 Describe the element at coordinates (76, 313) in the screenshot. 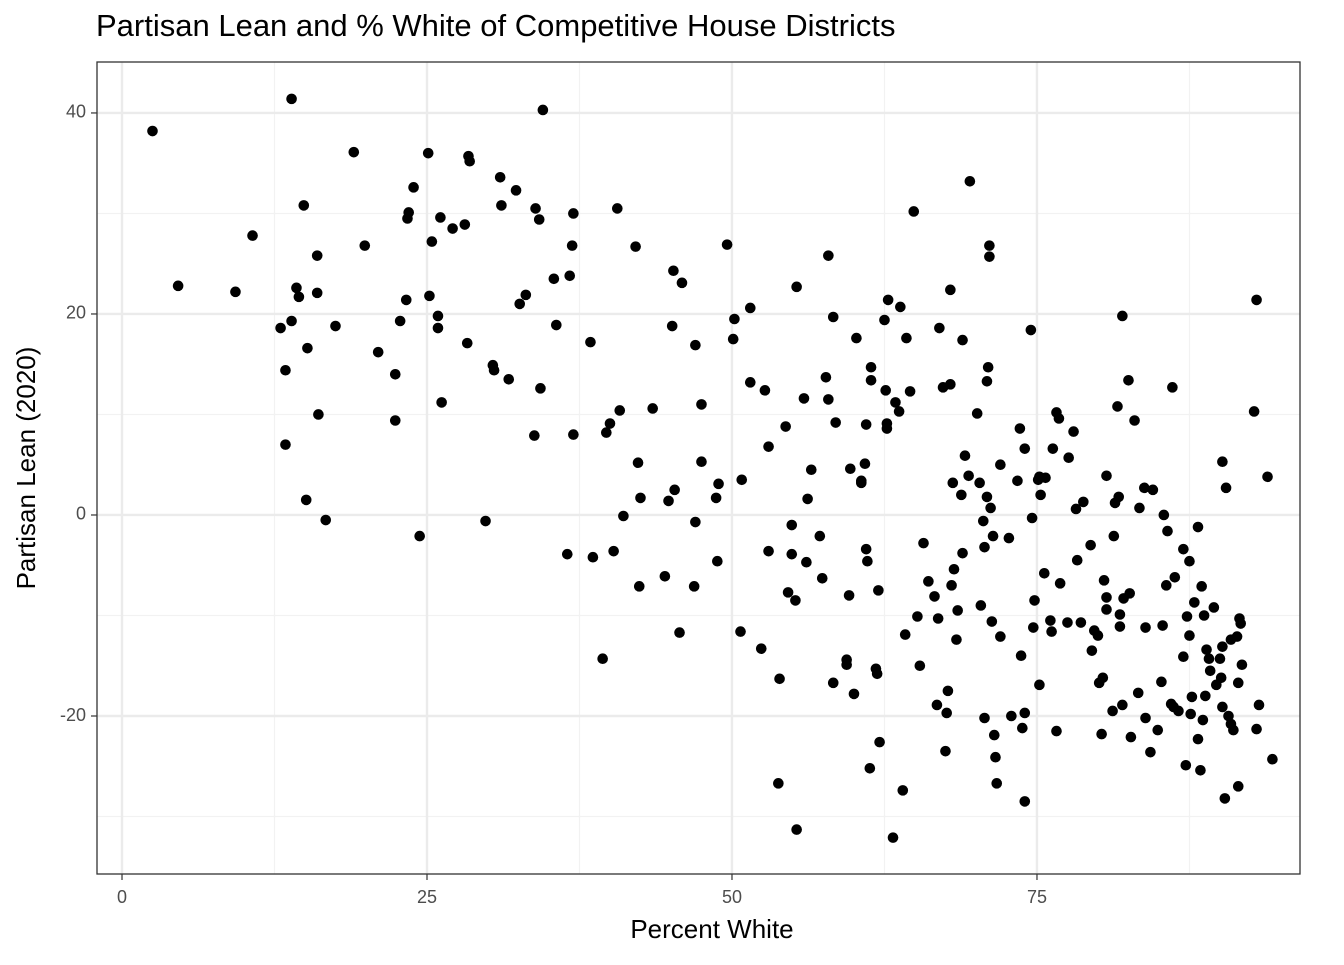

I see `y-tick-label: 20` at that location.